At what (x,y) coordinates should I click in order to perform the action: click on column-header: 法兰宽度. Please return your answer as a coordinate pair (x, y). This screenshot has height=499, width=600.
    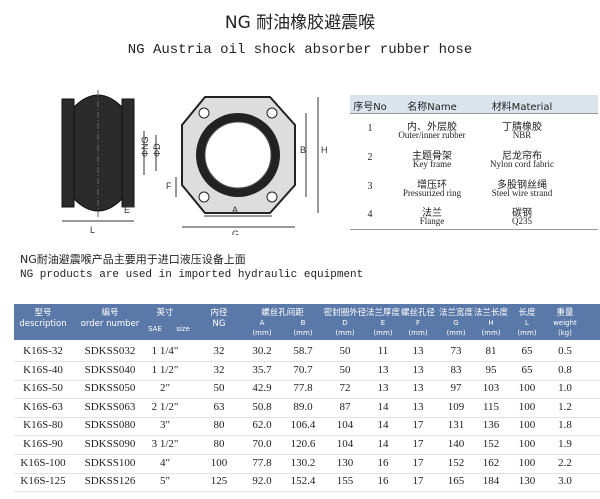
    Looking at the image, I should click on (456, 313).